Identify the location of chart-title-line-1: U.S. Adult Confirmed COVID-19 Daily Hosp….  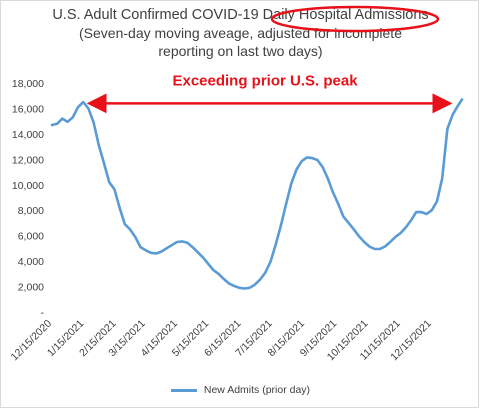
(240, 15).